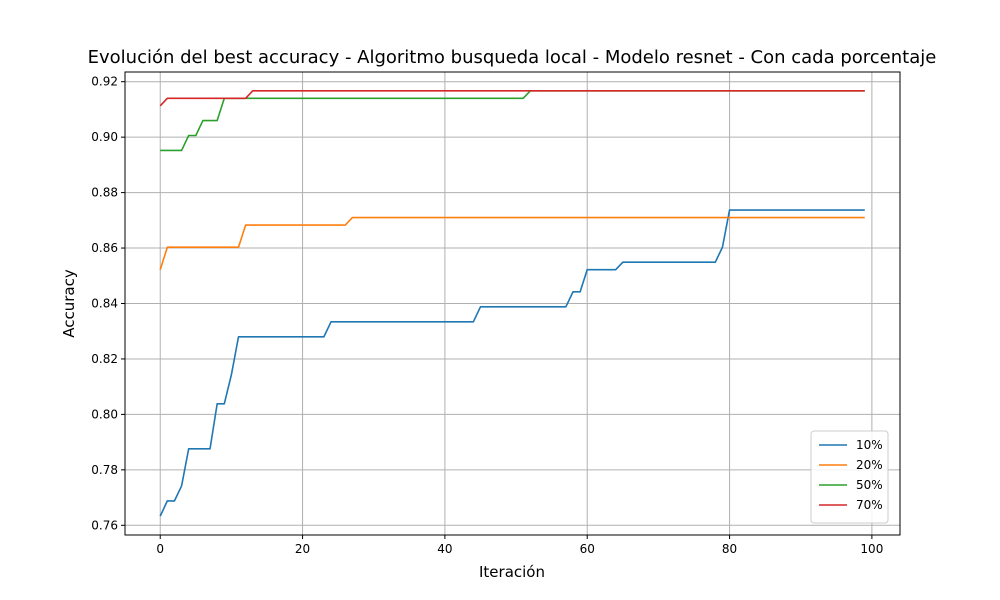 This screenshot has width=1000, height=600. I want to click on y-tick-label: 0.80, so click(104, 414).